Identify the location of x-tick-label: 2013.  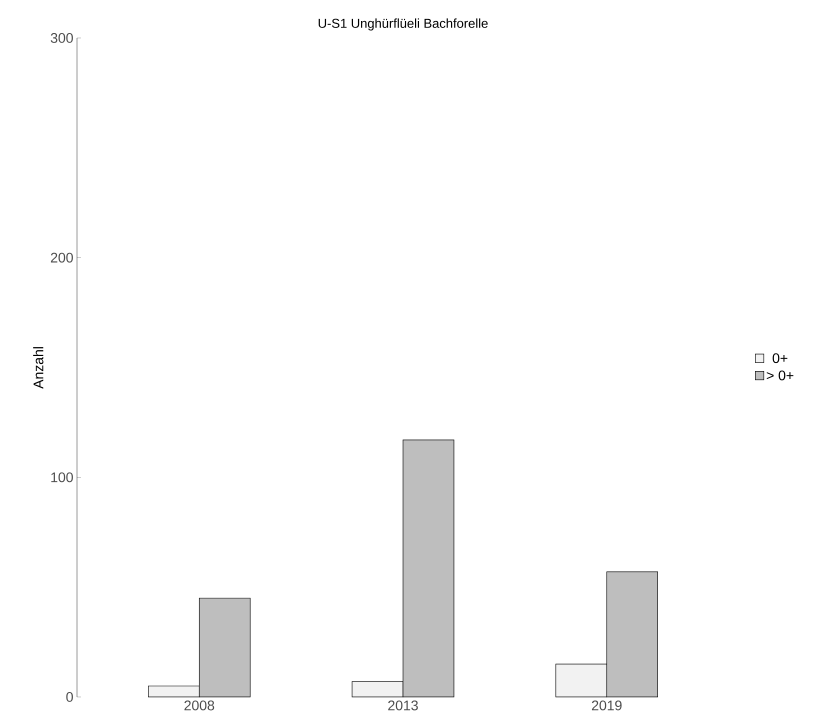
(403, 705).